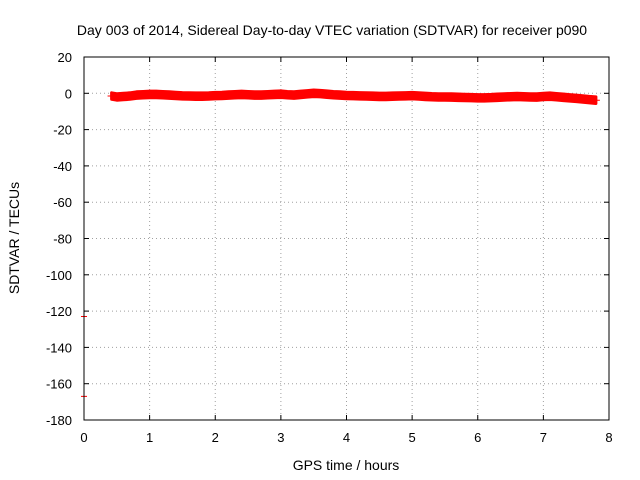  I want to click on y-tick-label: 0, so click(68, 93).